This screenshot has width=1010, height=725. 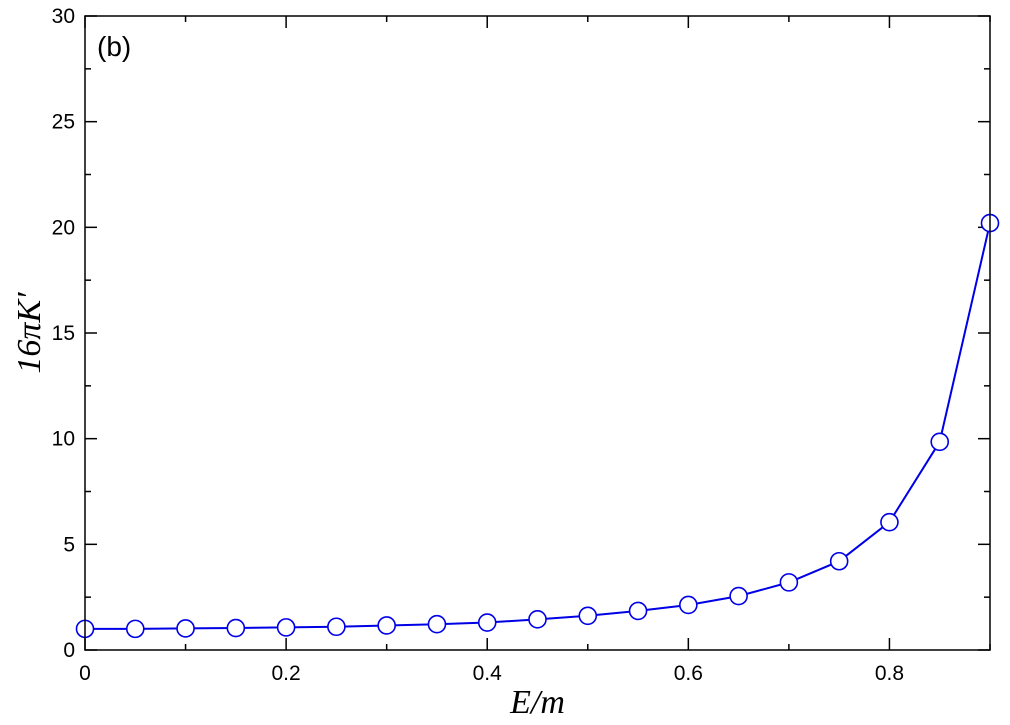 I want to click on y-tick-label: 30, so click(x=63, y=16).